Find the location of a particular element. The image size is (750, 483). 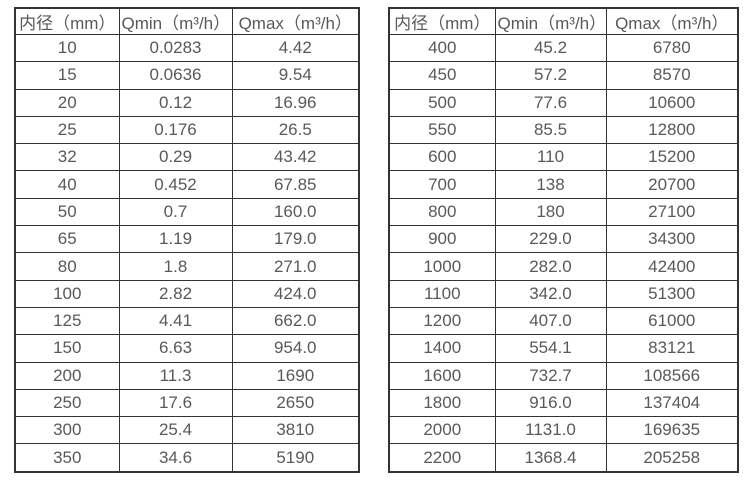

table-cell: 43.42 is located at coordinates (295, 157).